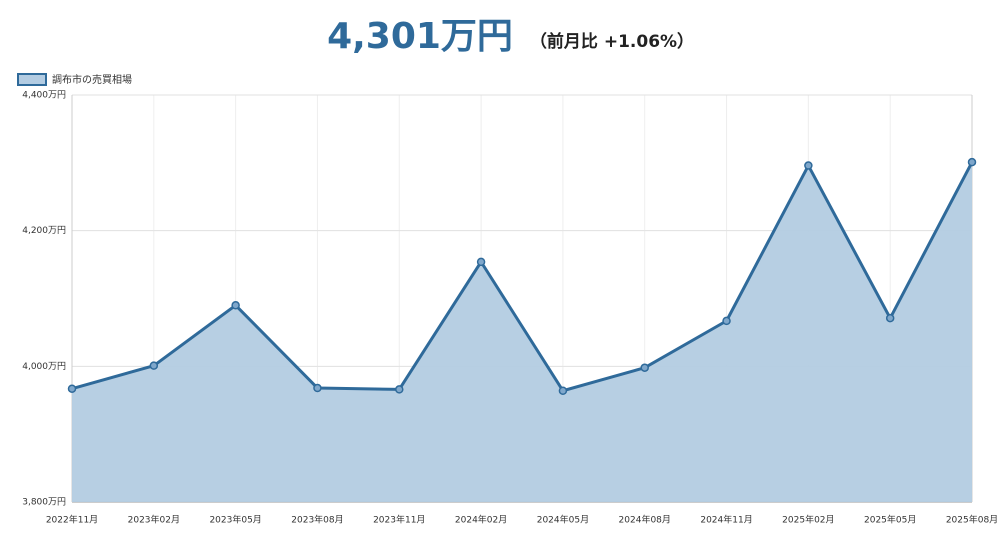  Describe the element at coordinates (563, 520) in the screenshot. I see `x-tick-label: 2024年05月` at that location.